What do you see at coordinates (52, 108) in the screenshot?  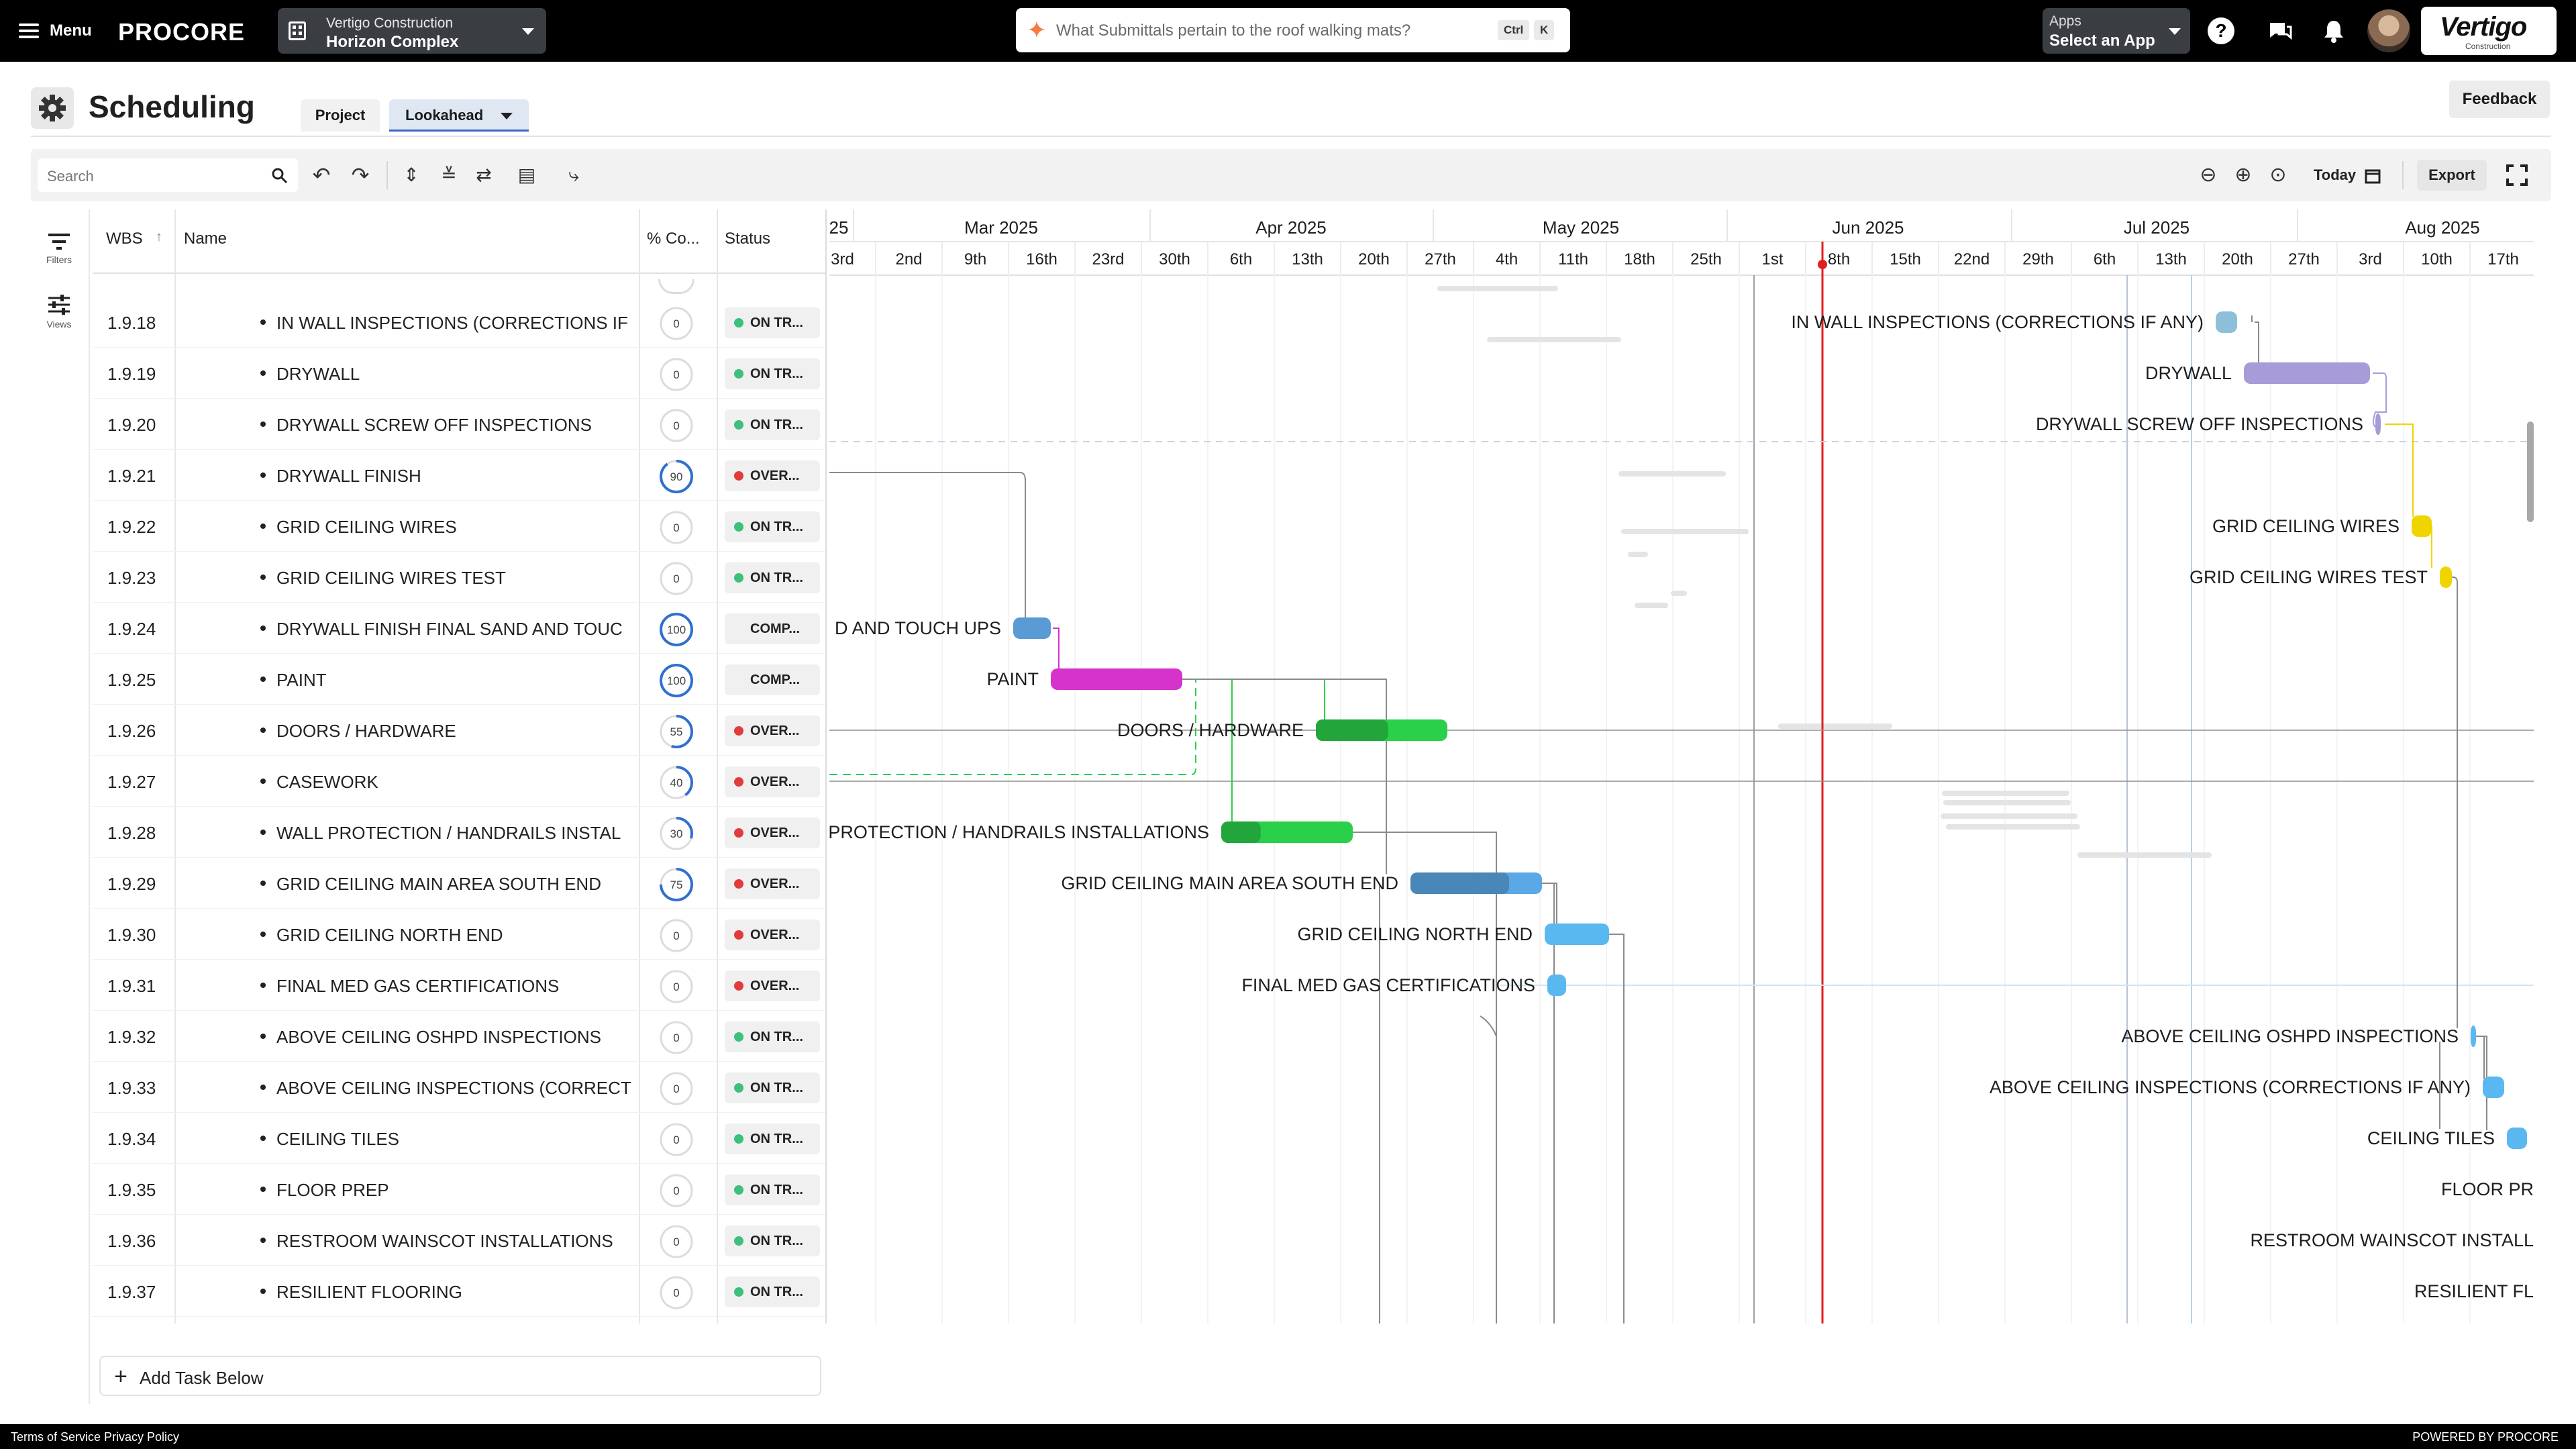 I see `tool-settings-button` at bounding box center [52, 108].